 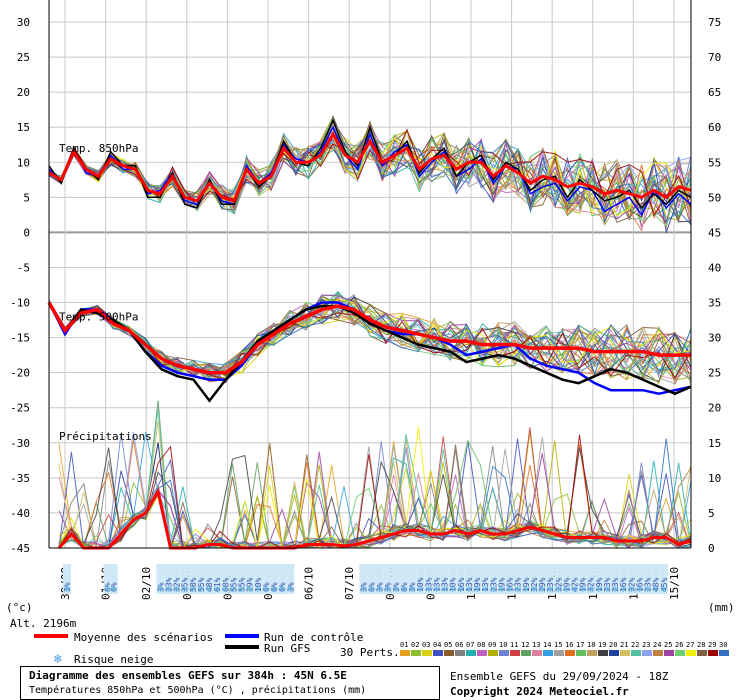 I want to click on pert-number: 04, so click(x=437, y=645).